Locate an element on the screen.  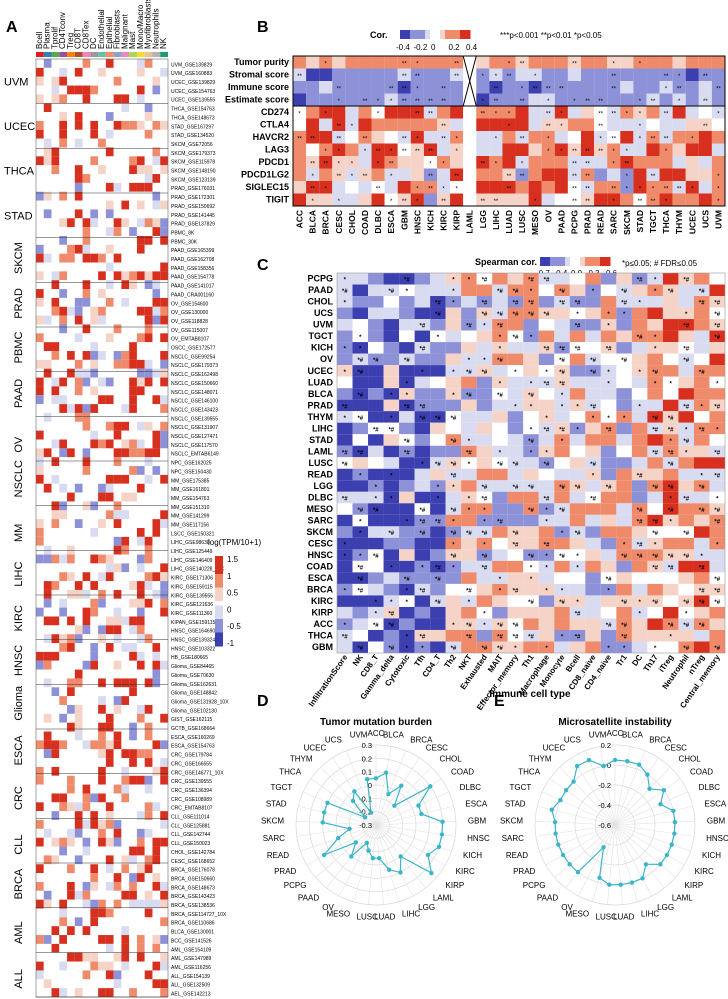
panelD-category-label: UVM is located at coordinates (359, 735).